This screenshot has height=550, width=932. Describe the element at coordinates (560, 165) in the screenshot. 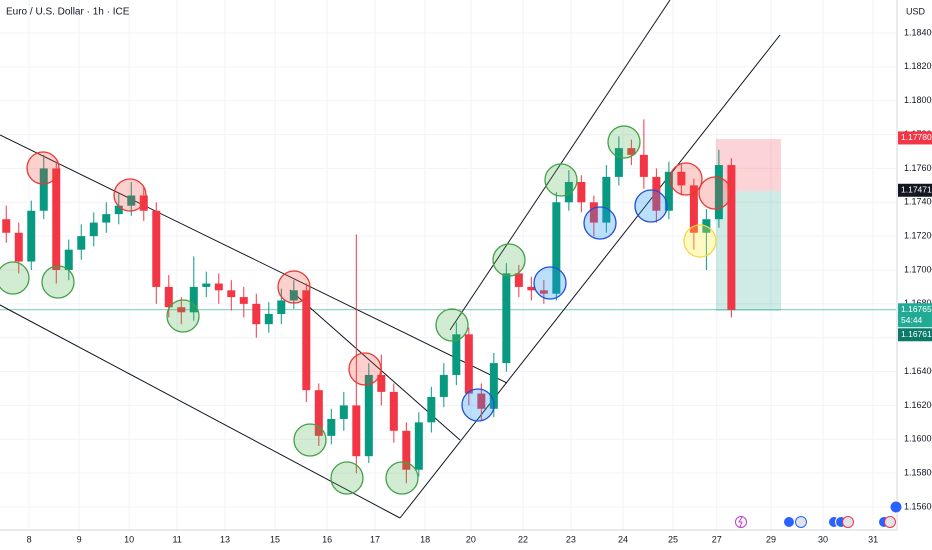

I see `trend-line` at that location.